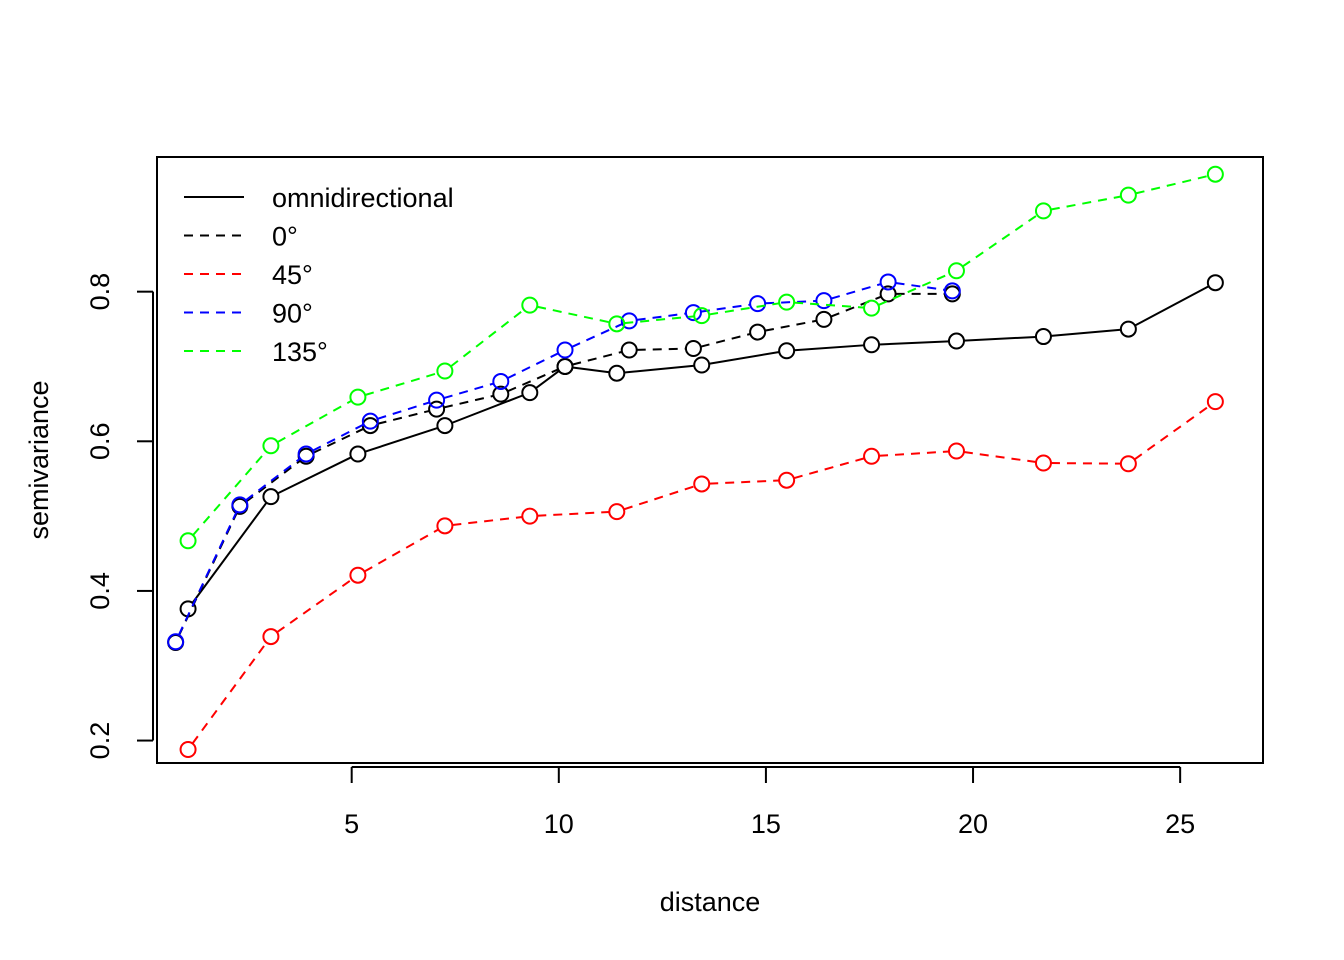  I want to click on legend: omnidirectional 0° 45° 90° 135°, so click(319, 275).